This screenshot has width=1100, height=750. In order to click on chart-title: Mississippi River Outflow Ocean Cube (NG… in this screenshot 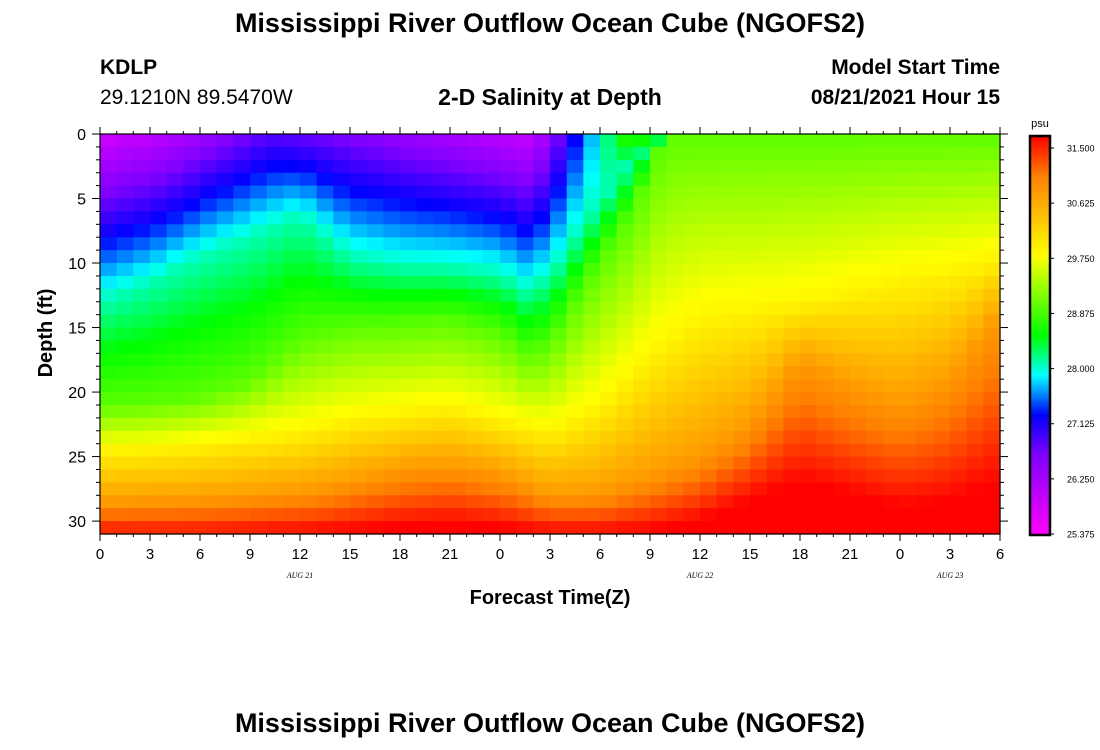, I will do `click(550, 23)`.